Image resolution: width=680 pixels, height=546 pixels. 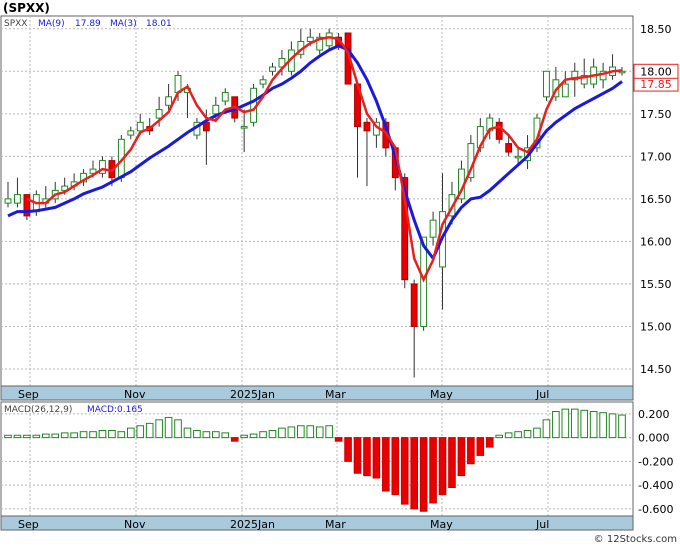 I want to click on legend-ma9-label: MA(9), so click(x=51, y=24).